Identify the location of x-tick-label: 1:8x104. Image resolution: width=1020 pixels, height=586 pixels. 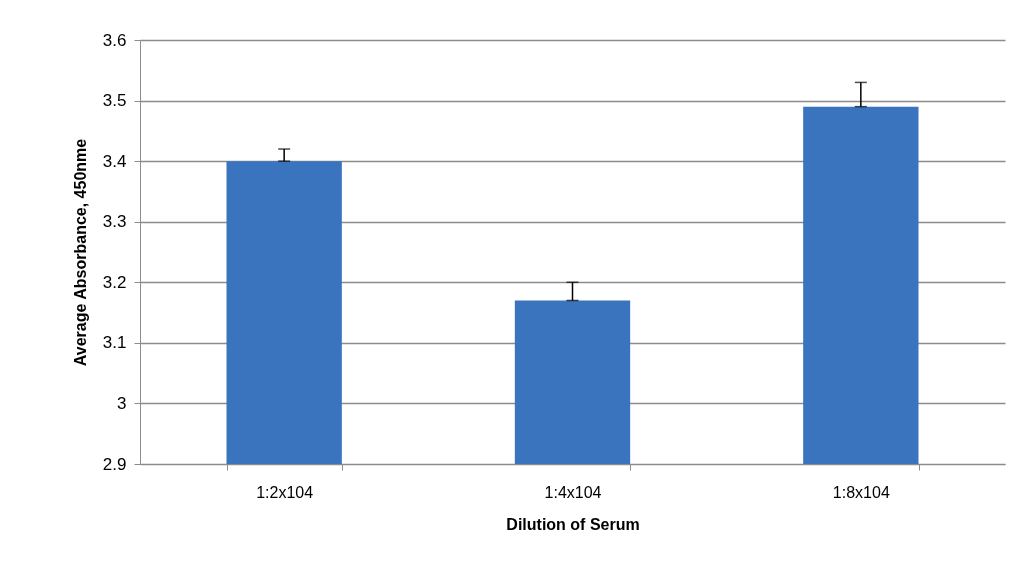
(861, 492).